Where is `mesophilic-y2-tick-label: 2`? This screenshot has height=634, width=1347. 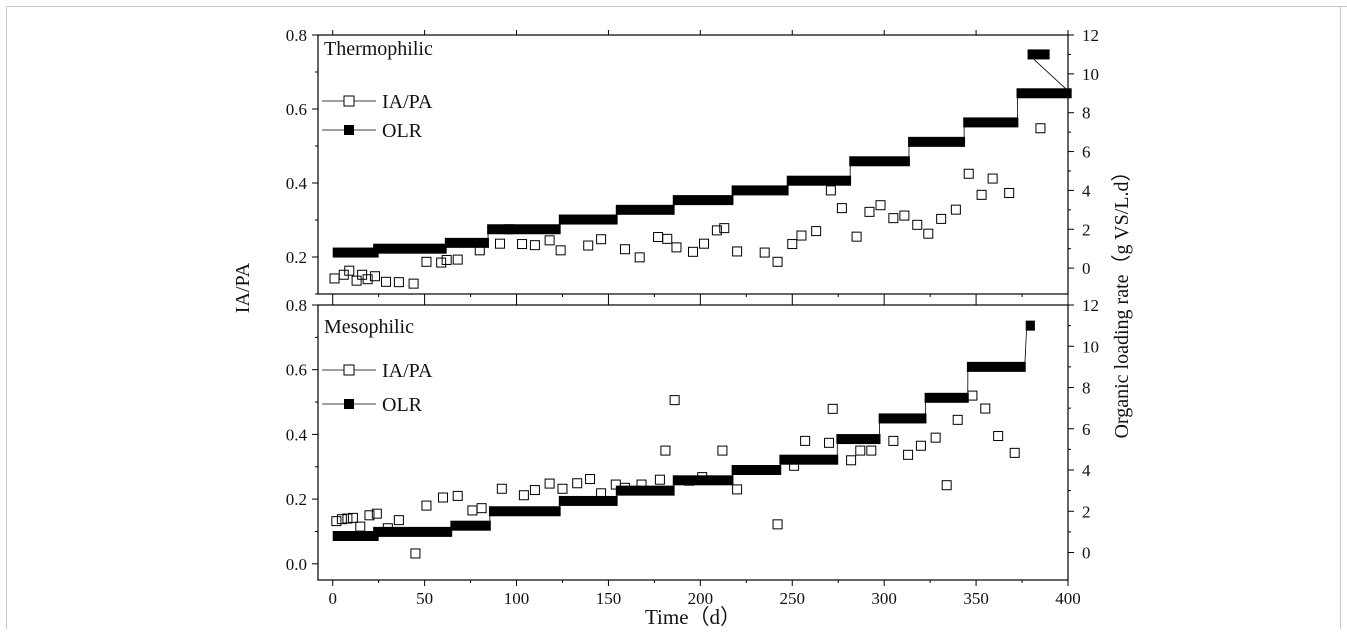
mesophilic-y2-tick-label: 2 is located at coordinates (1086, 511).